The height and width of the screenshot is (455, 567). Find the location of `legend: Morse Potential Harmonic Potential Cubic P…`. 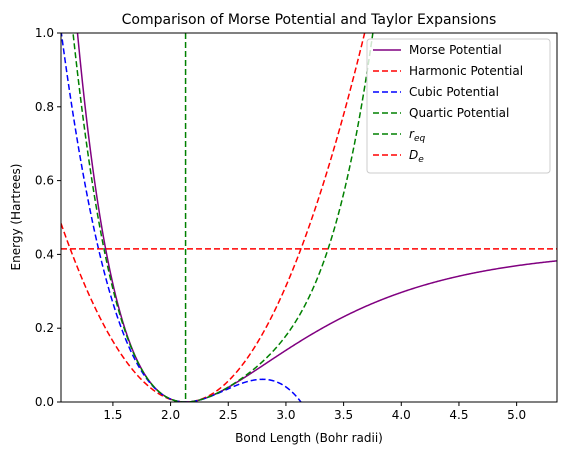

legend: Morse Potential Harmonic Potential Cubic P… is located at coordinates (458, 106).